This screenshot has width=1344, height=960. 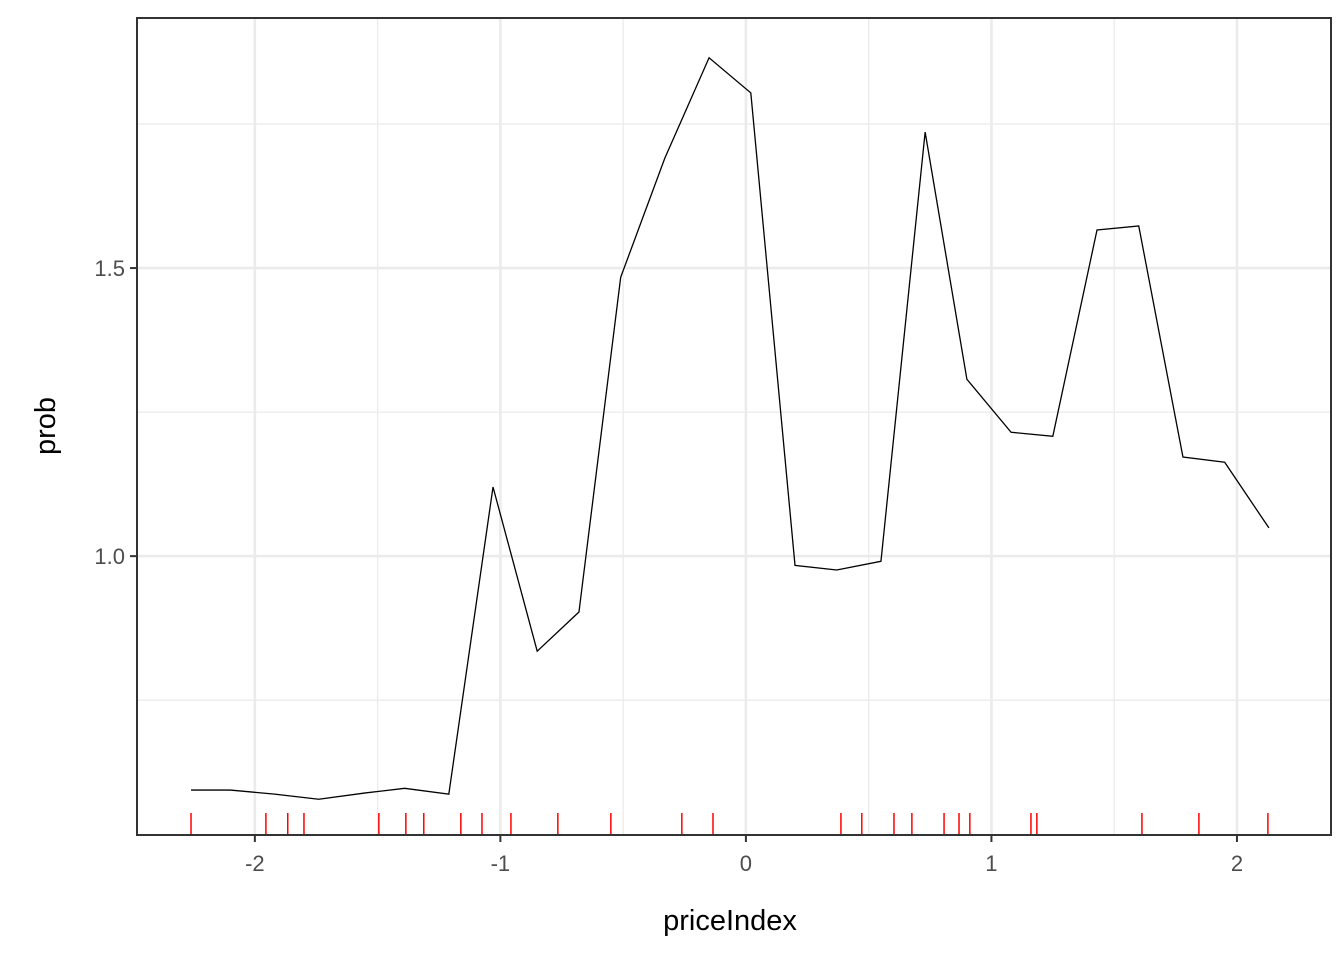 I want to click on x-tick-label: 1, so click(x=991, y=863).